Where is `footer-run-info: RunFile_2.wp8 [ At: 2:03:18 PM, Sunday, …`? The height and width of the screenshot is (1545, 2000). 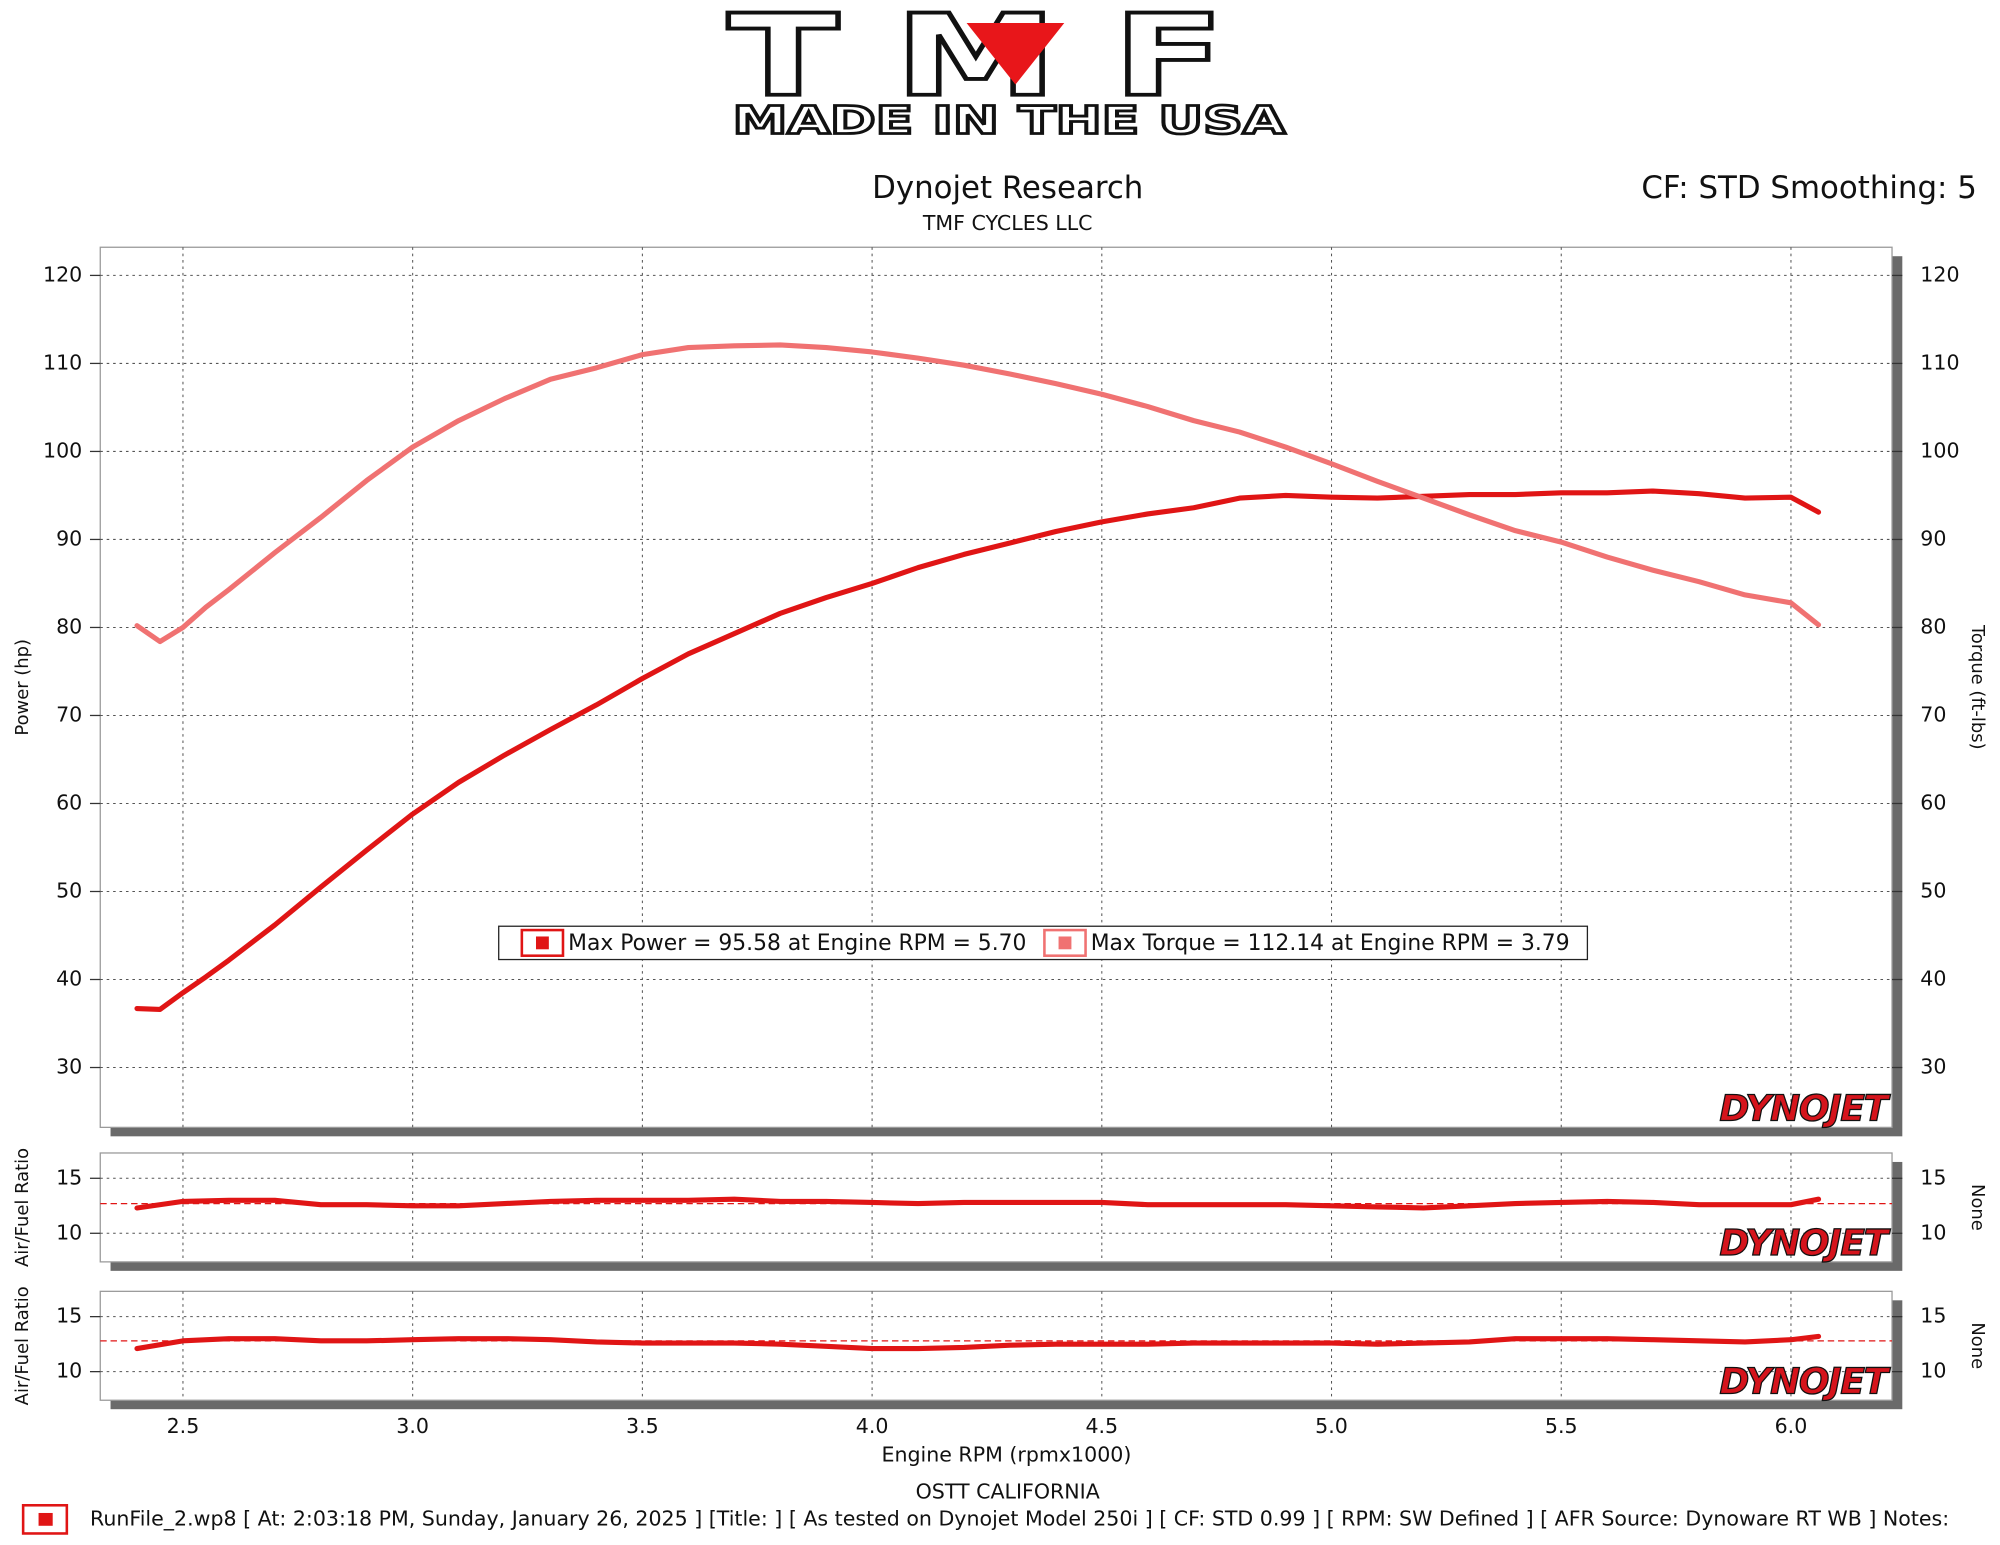
footer-run-info: RunFile_2.wp8 [ At: 2:03:18 PM, Sunday, … is located at coordinates (1019, 1518).